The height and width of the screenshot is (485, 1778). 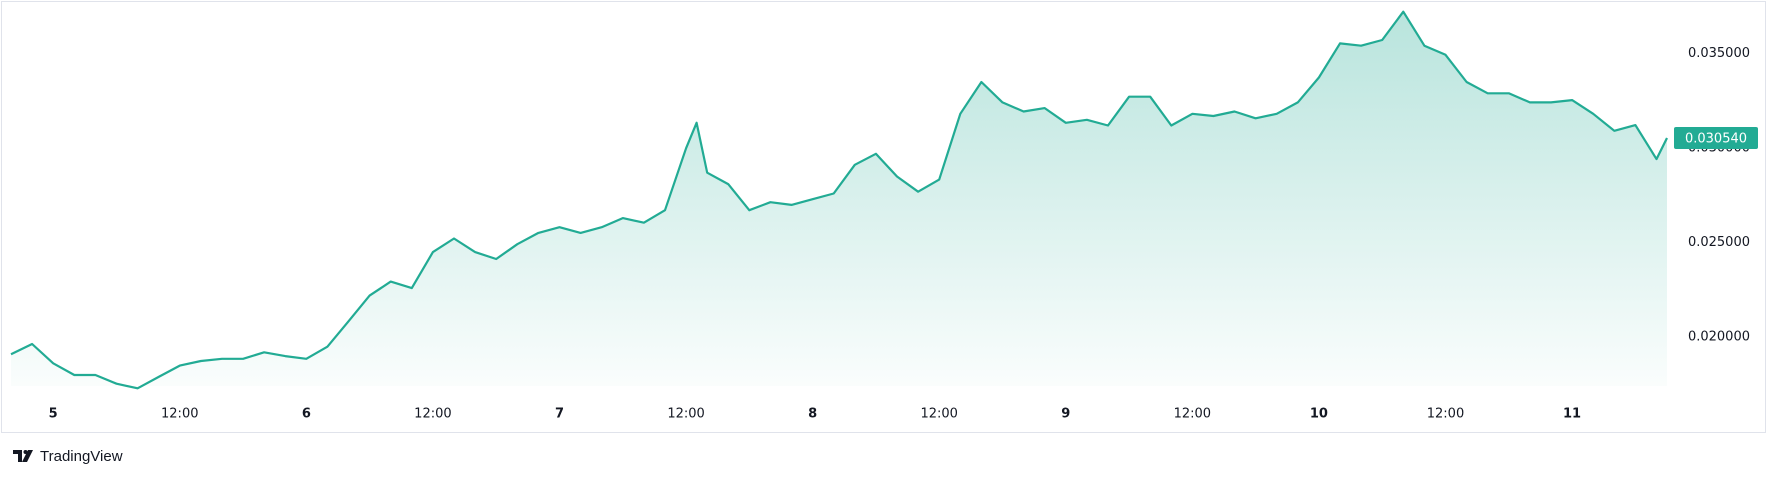 What do you see at coordinates (812, 414) in the screenshot?
I see `x-tick-label: 8` at bounding box center [812, 414].